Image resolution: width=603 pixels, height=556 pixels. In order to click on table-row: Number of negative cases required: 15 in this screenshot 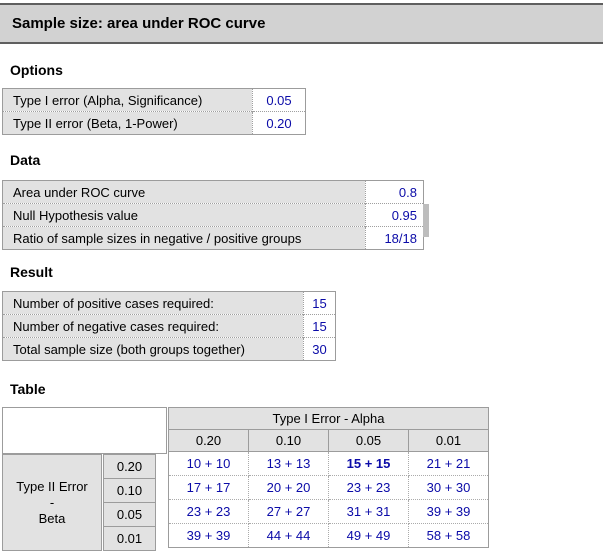, I will do `click(169, 326)`.